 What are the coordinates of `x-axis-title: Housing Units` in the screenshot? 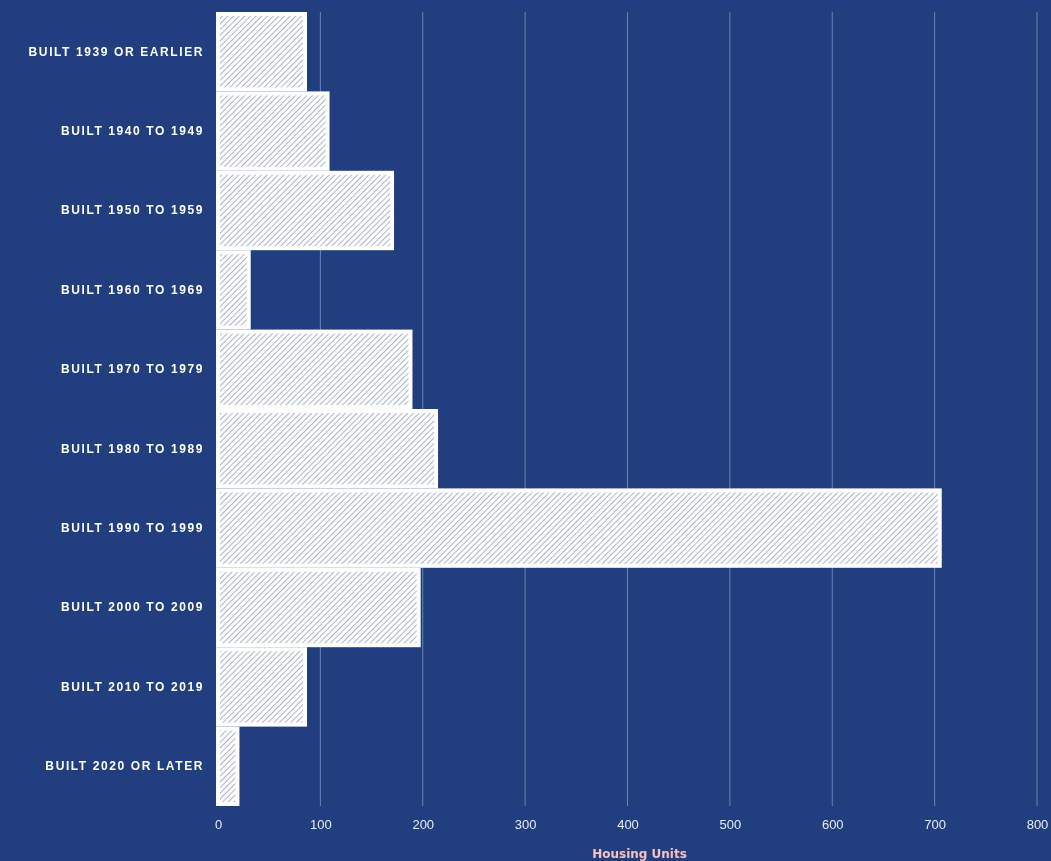 It's located at (639, 854).